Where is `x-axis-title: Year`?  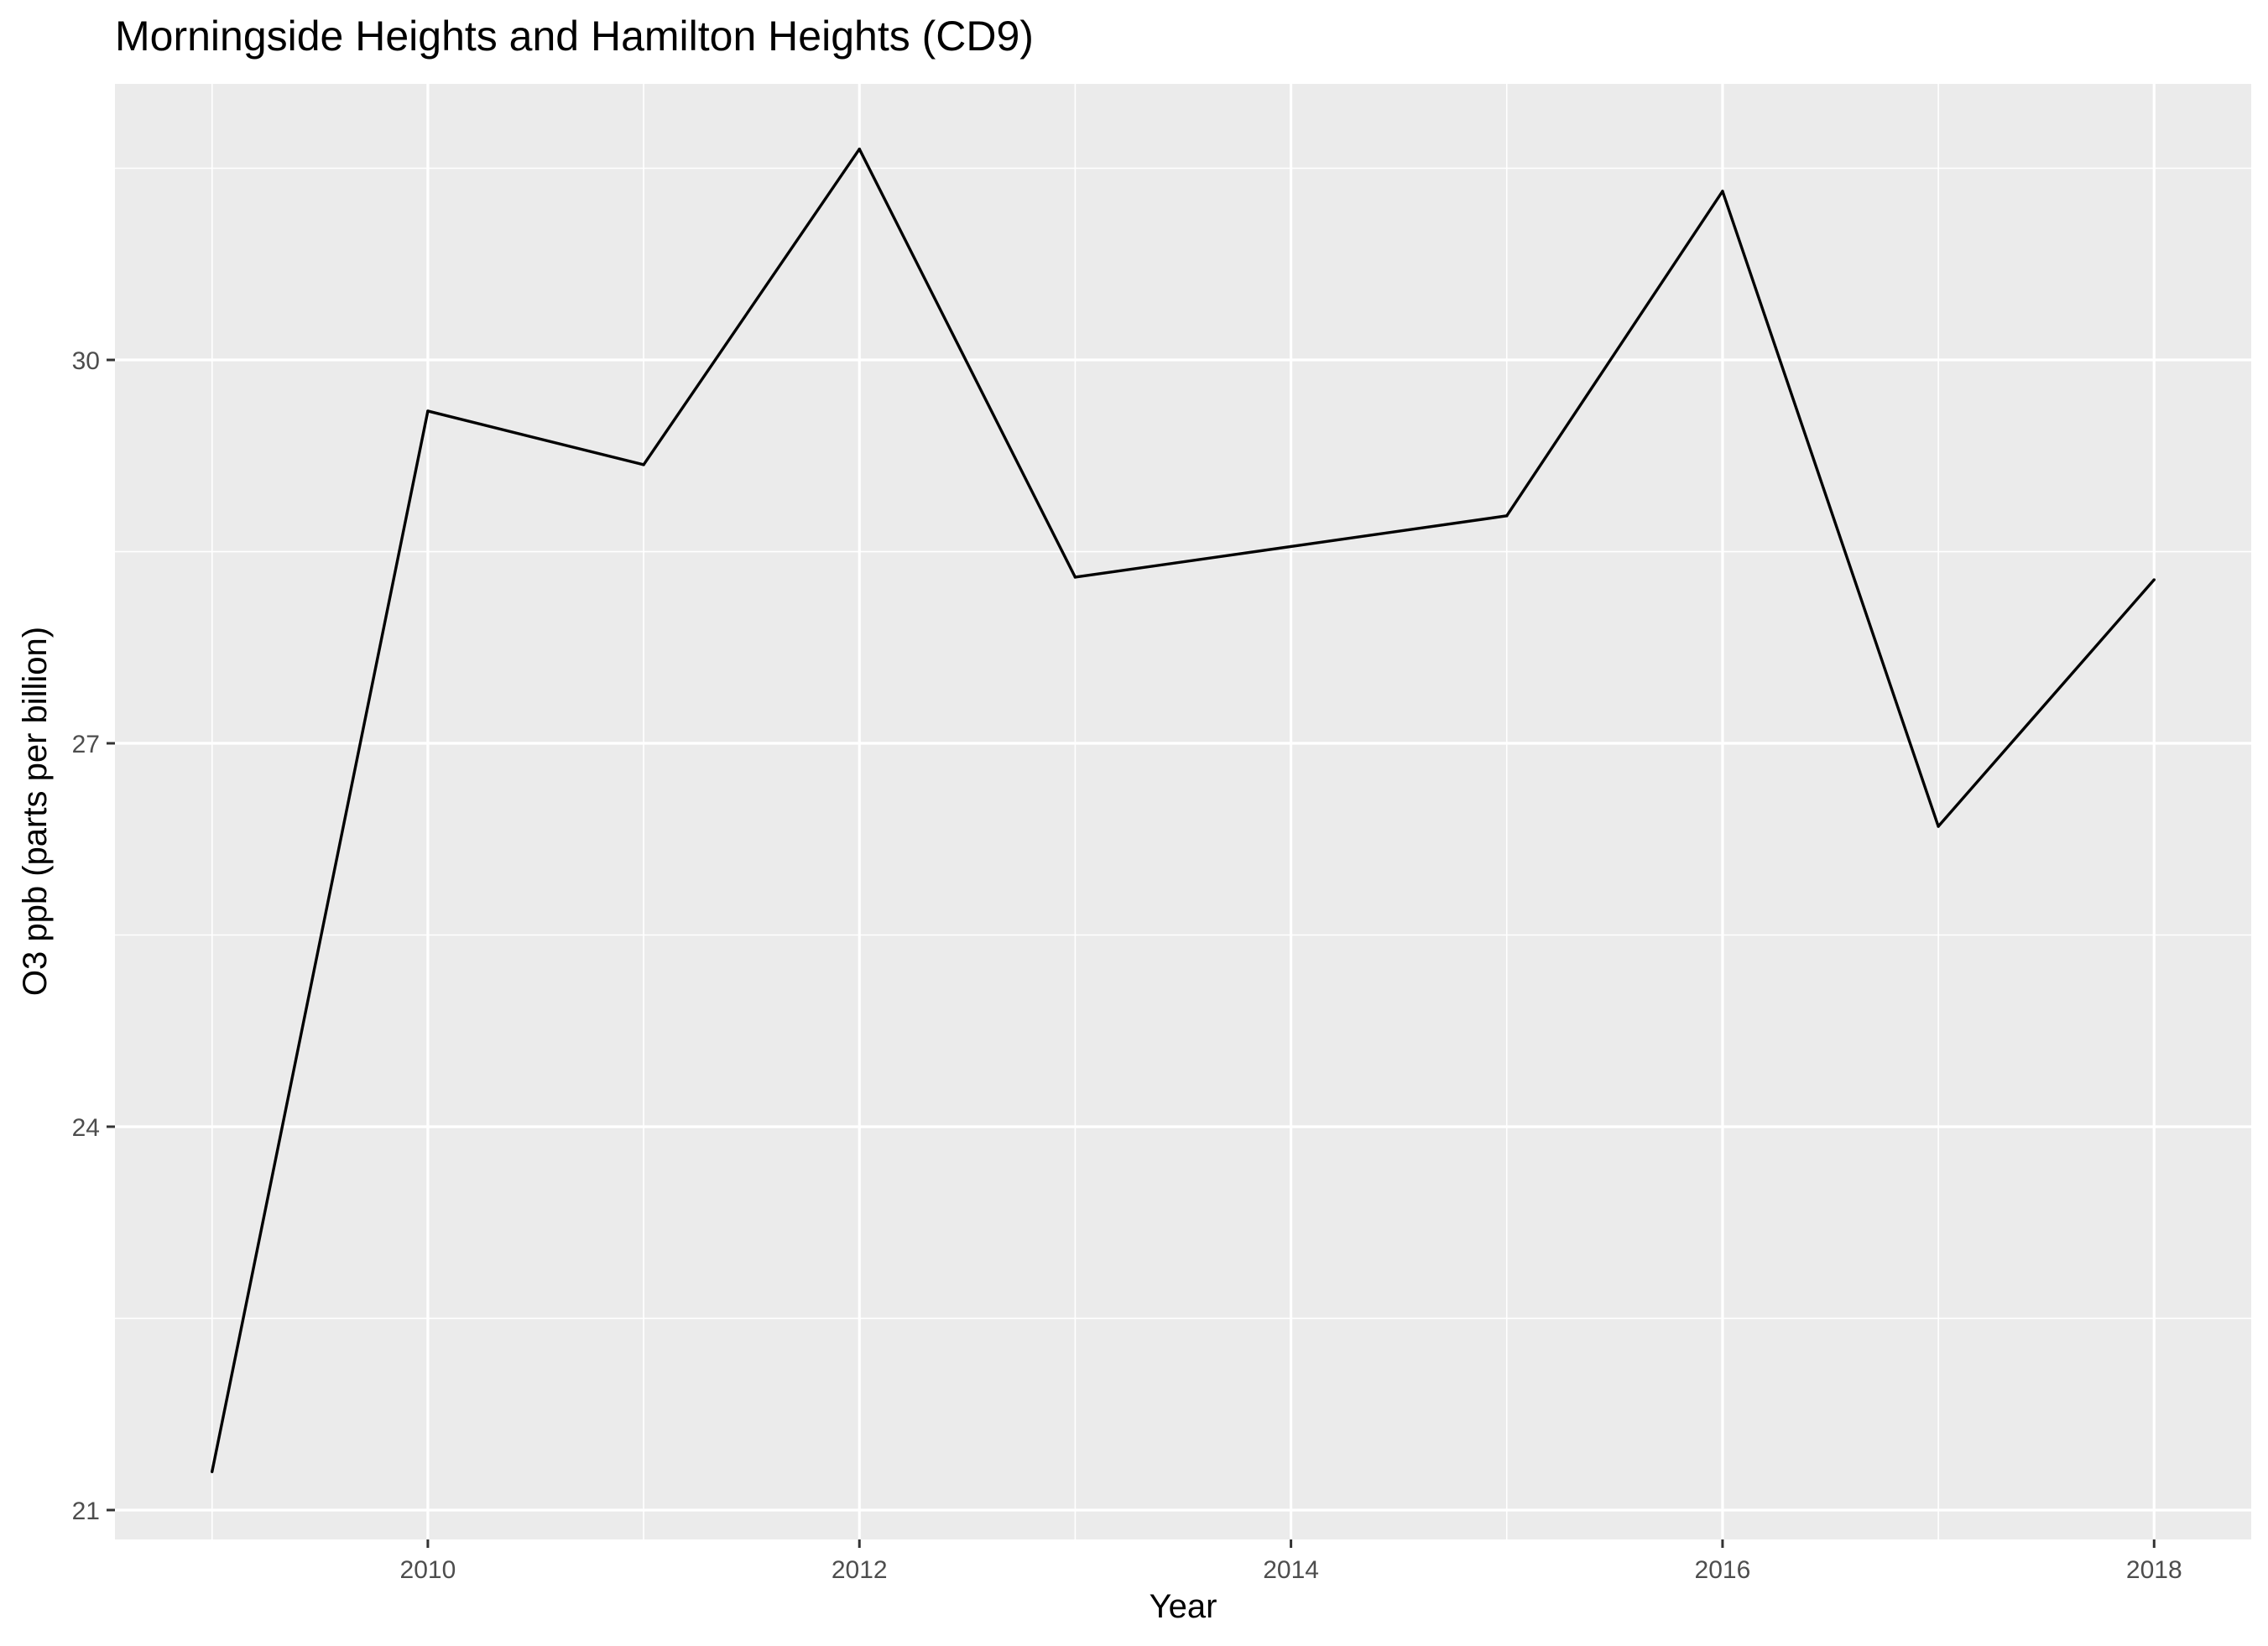
x-axis-title: Year is located at coordinates (1184, 1607).